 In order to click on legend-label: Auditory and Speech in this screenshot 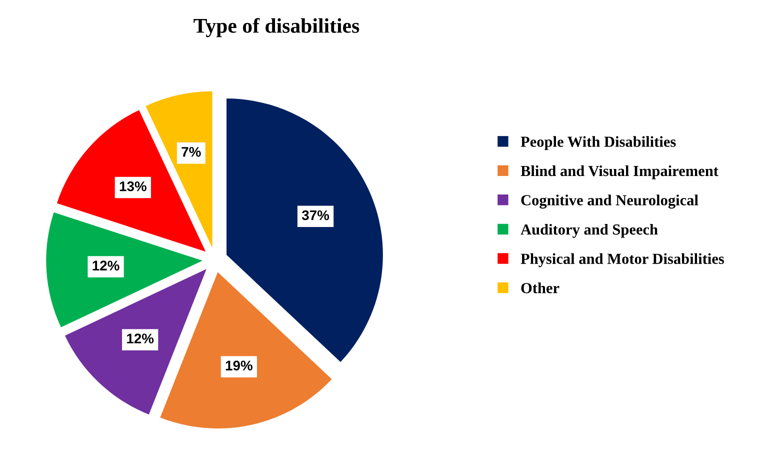, I will do `click(589, 231)`.